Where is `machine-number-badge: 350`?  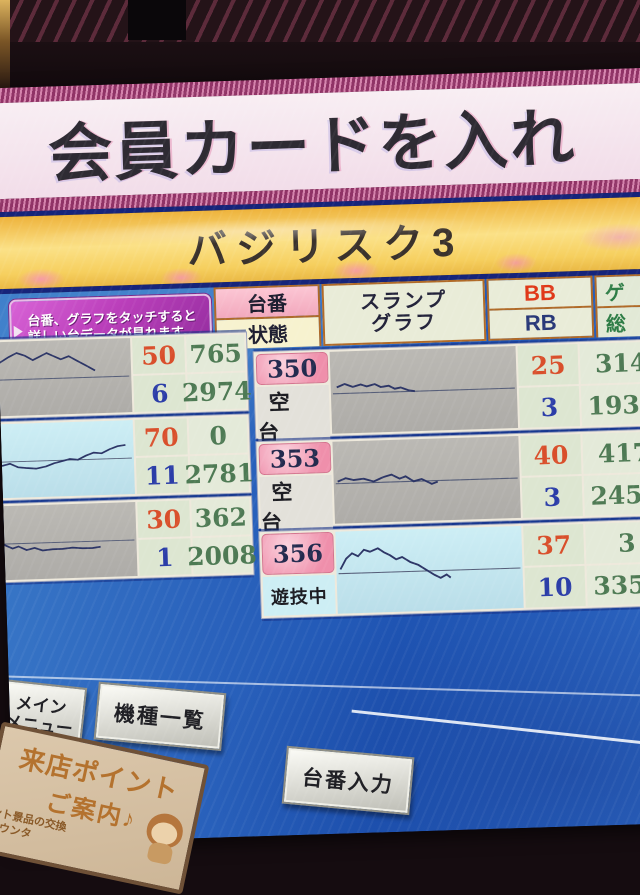
machine-number-badge: 350 is located at coordinates (292, 368).